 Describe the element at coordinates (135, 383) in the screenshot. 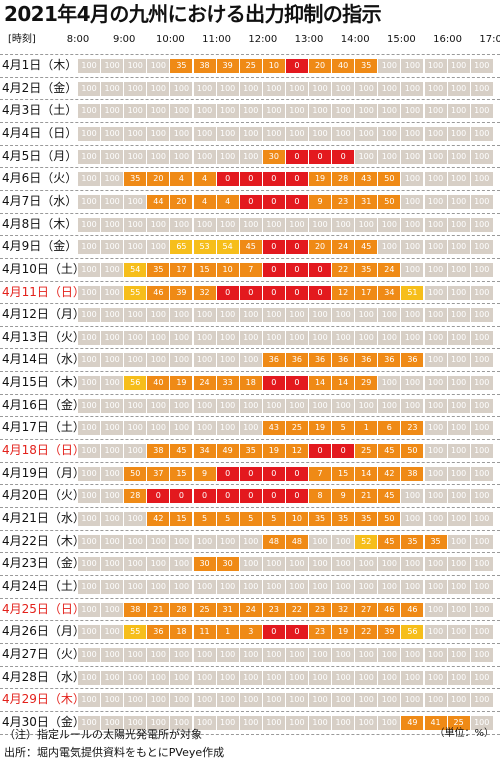

I see `curtailment-cell: 56` at that location.